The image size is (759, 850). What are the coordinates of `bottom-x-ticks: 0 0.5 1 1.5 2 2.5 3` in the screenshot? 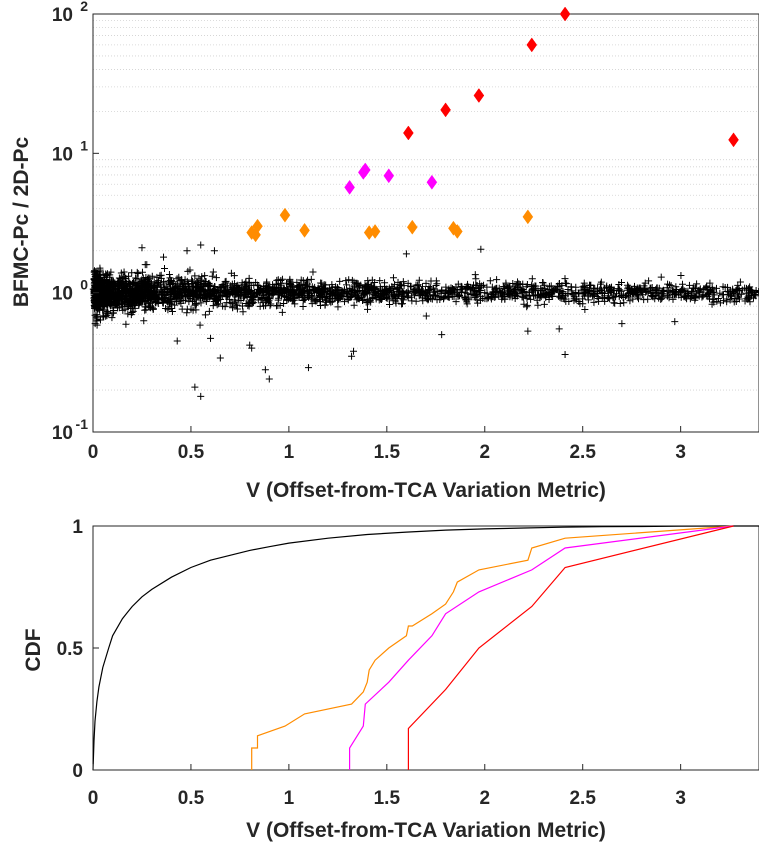 It's located at (387, 786).